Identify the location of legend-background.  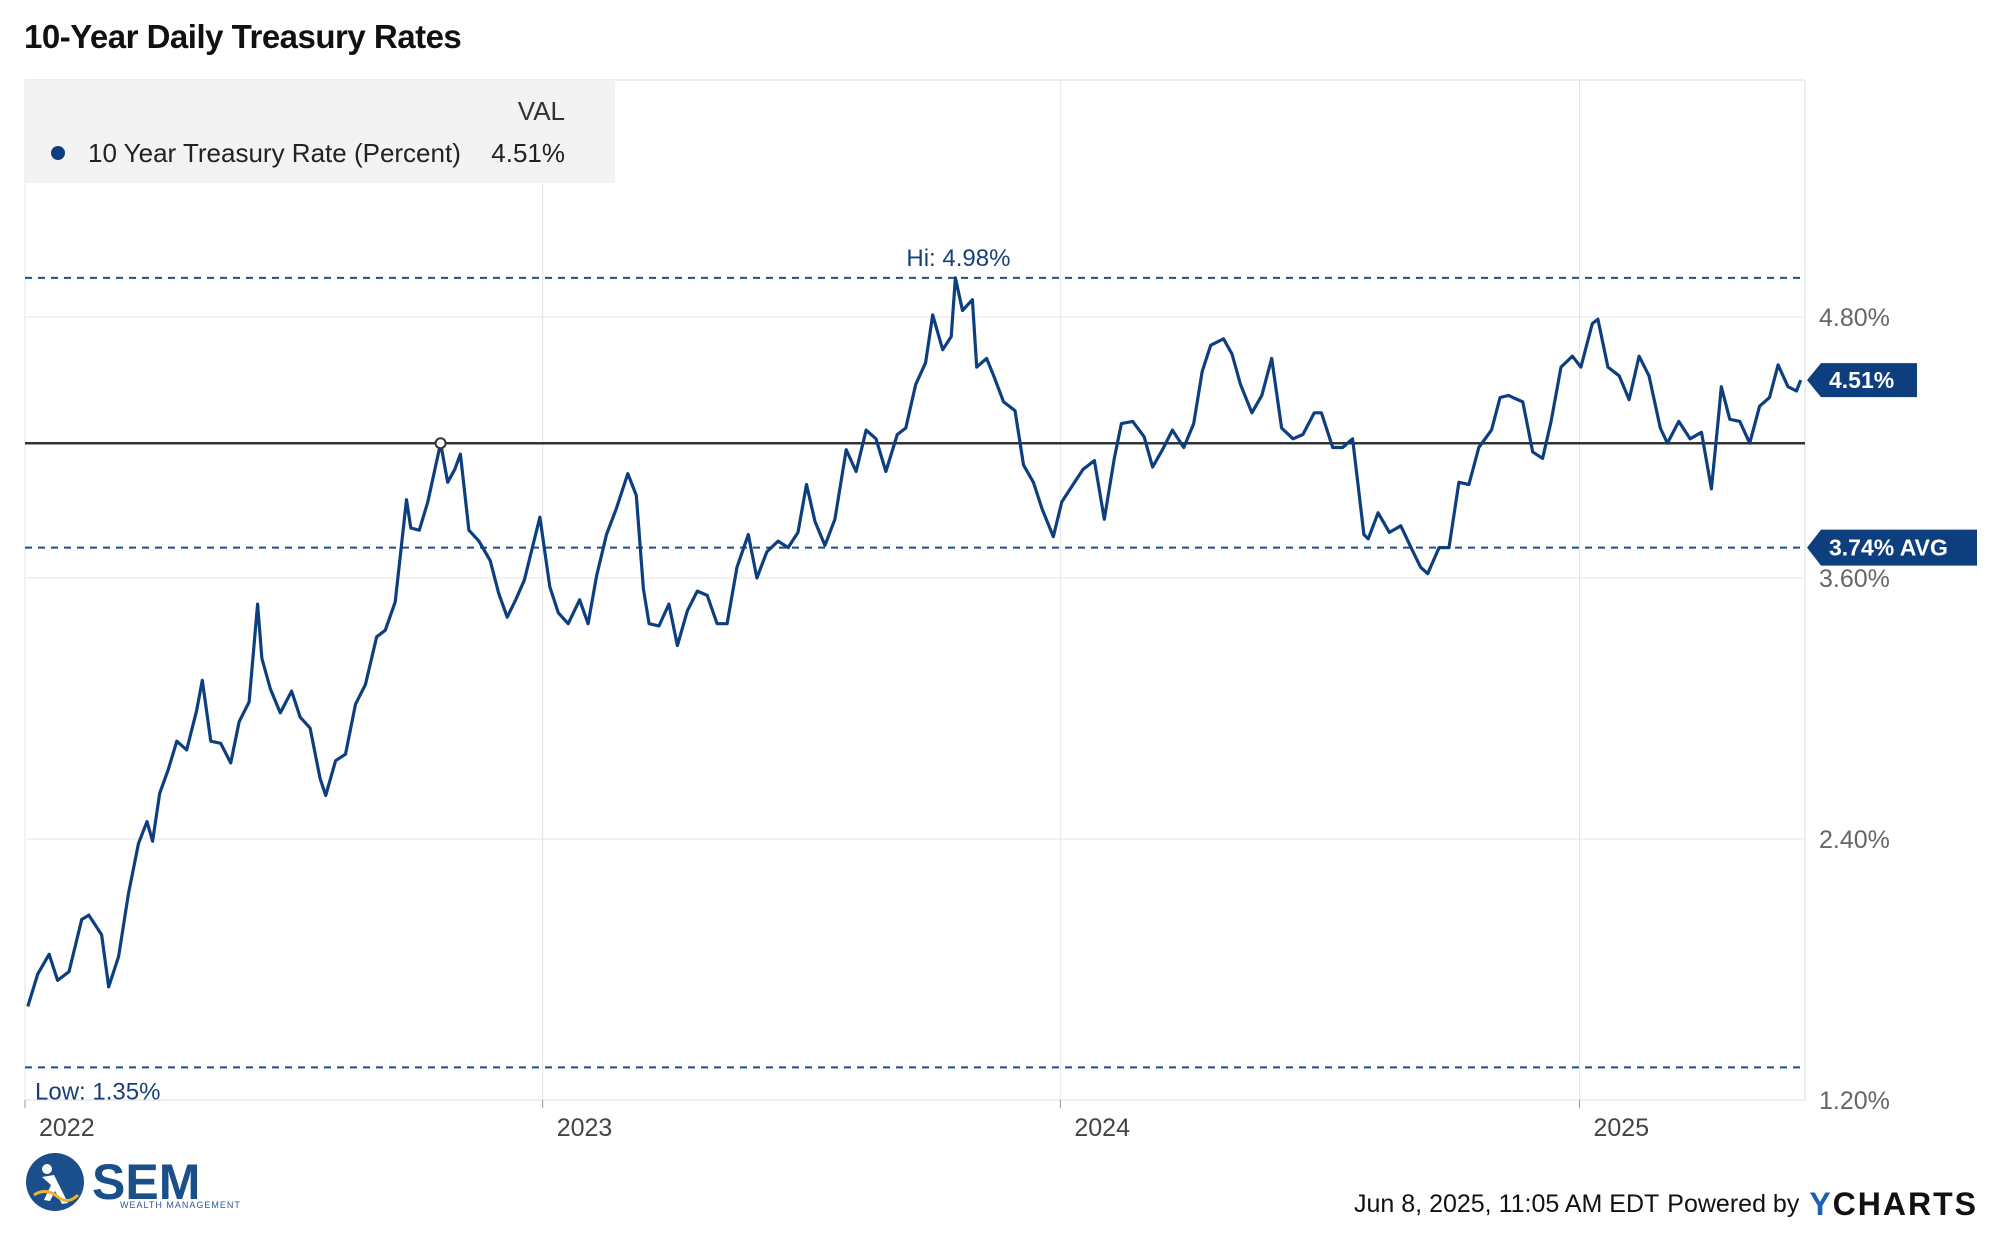
(320, 131).